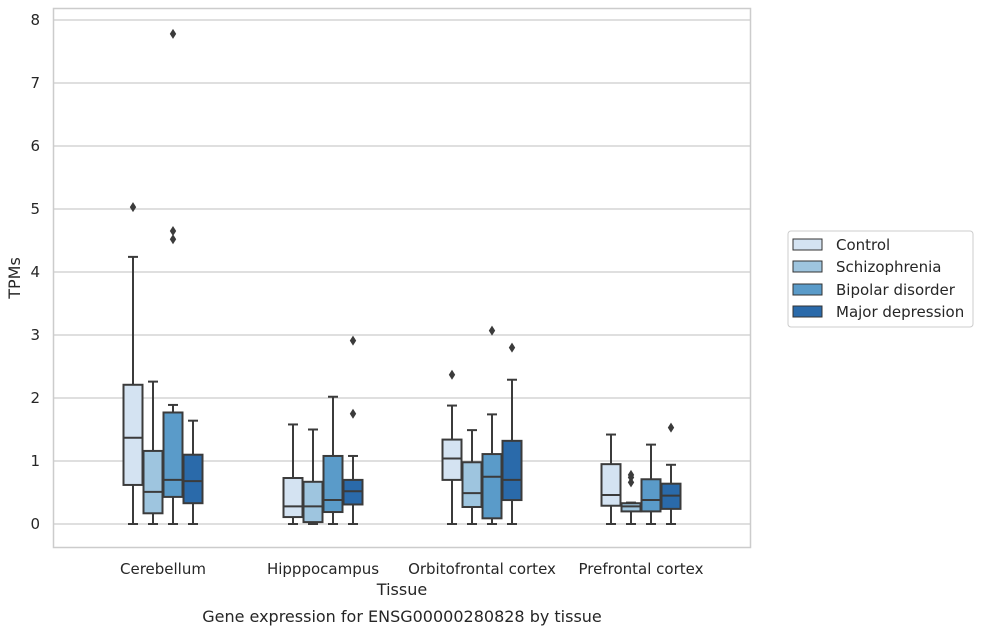 The width and height of the screenshot is (983, 634). Describe the element at coordinates (863, 245) in the screenshot. I see `legend-label-control: Control` at that location.